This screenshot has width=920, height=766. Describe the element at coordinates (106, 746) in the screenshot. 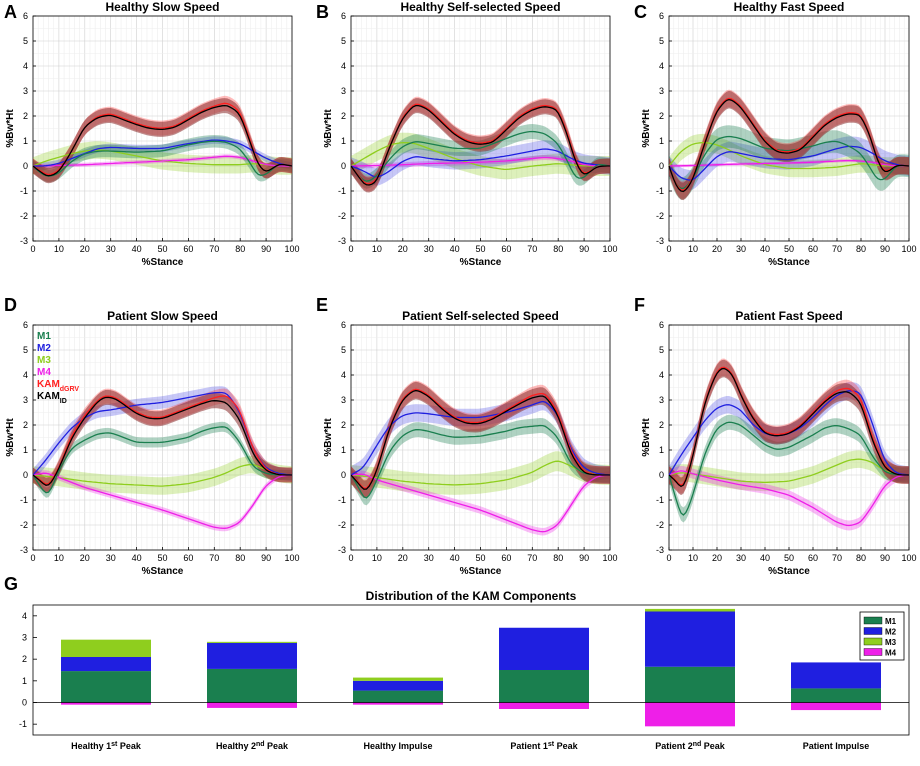

I see `x-tick-label: Healthy 1st Peak` at that location.